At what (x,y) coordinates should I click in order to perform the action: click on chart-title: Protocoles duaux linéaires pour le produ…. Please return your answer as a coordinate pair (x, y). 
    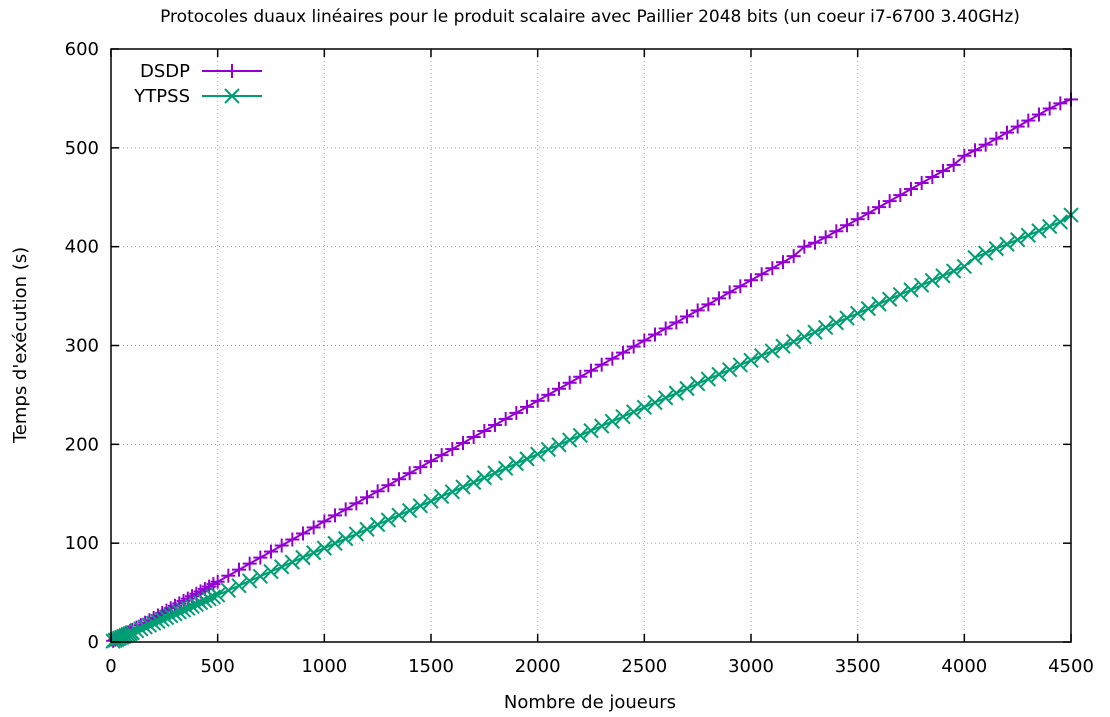
    Looking at the image, I should click on (590, 17).